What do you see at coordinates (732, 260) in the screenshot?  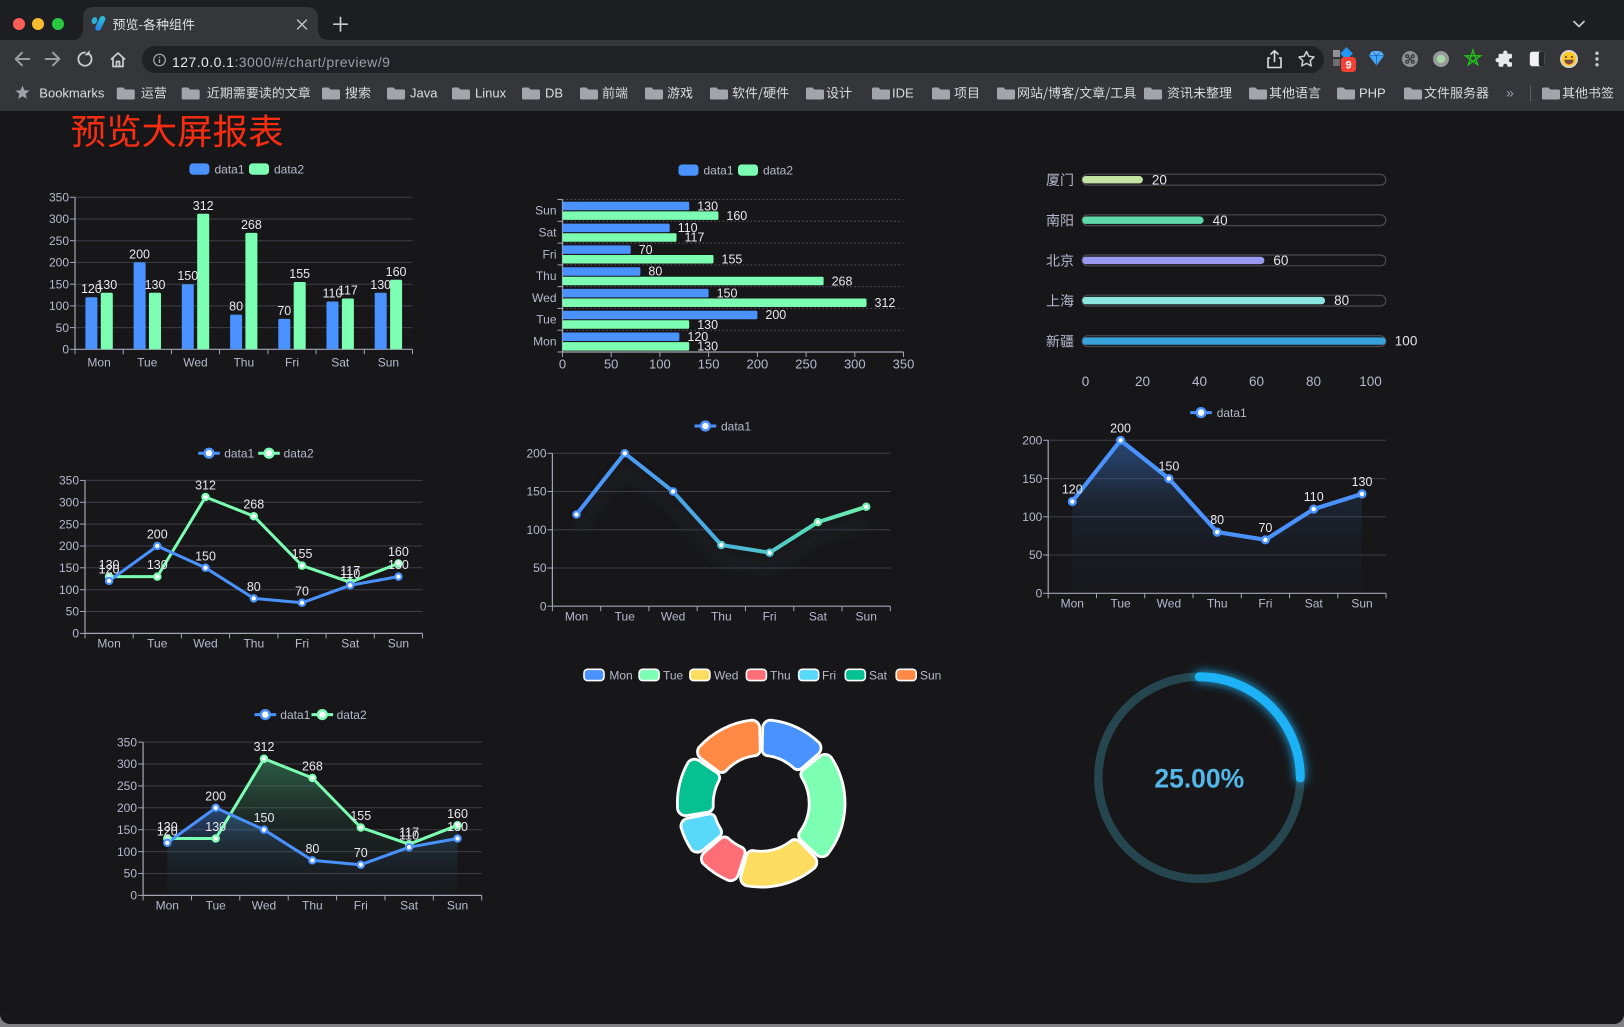 I see `svg-text: 155` at bounding box center [732, 260].